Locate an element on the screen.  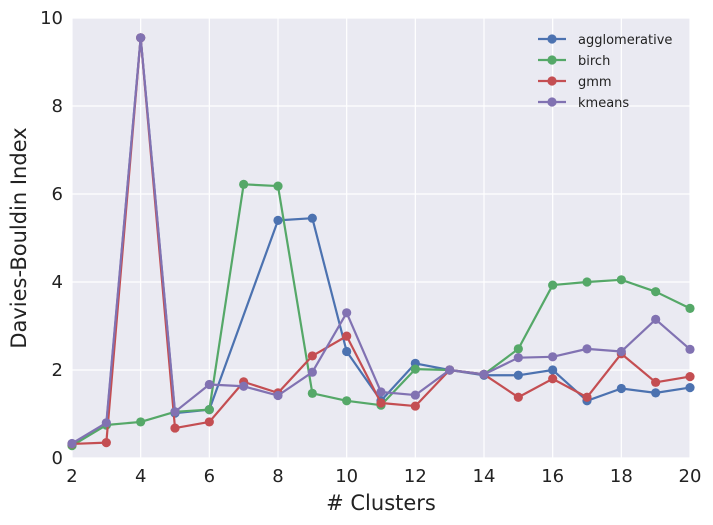
legend-label: gmm is located at coordinates (595, 82).